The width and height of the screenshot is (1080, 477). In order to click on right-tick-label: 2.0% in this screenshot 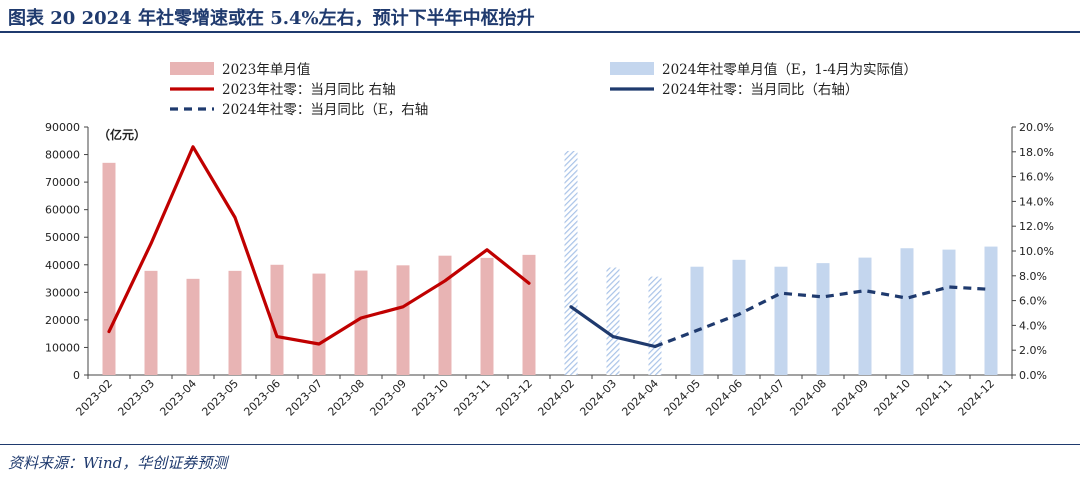, I will do `click(1033, 350)`.